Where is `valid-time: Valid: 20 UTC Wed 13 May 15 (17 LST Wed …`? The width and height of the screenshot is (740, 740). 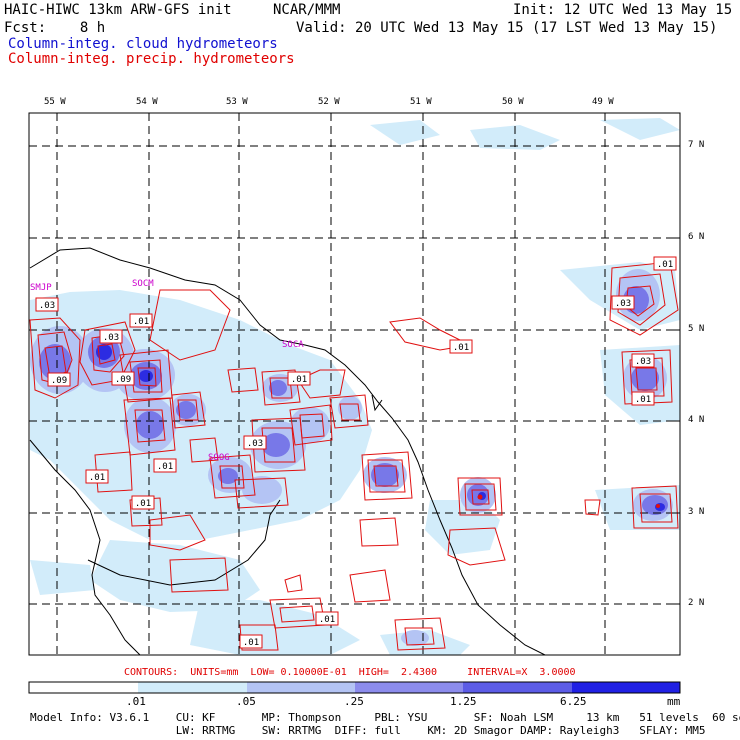 valid-time: Valid: 20 UTC Wed 13 May 15 (17 LST Wed … is located at coordinates (507, 28).